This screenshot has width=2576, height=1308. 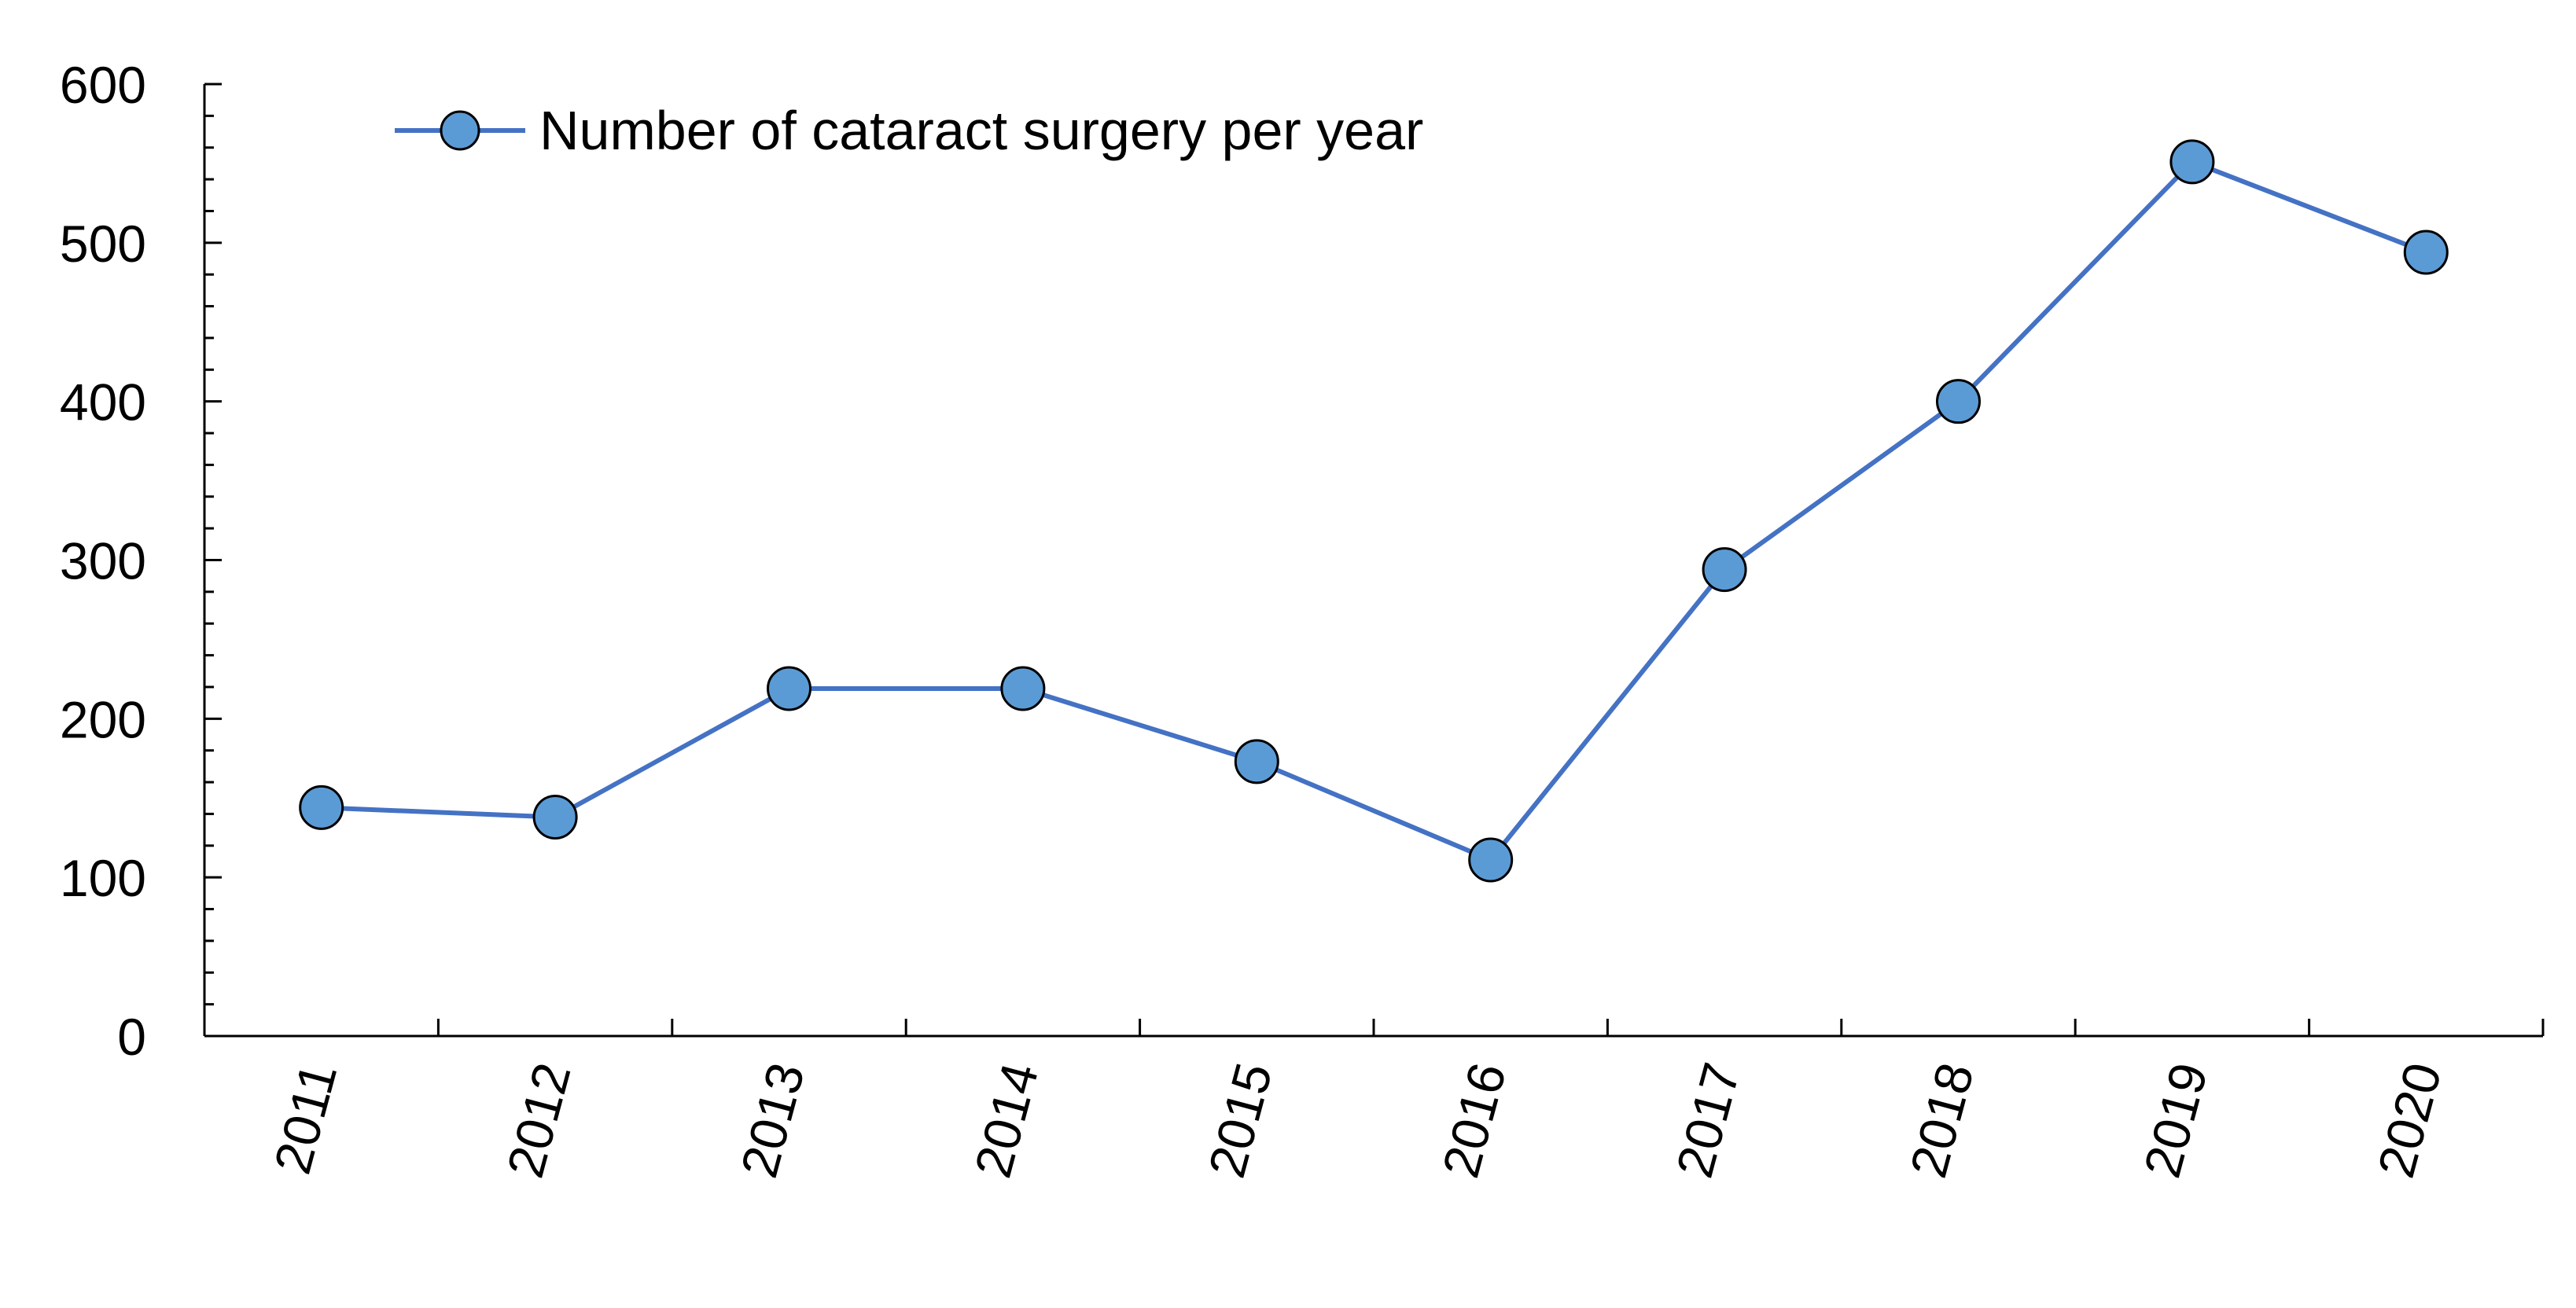 What do you see at coordinates (1491, 860) in the screenshot?
I see `data-point-2016` at bounding box center [1491, 860].